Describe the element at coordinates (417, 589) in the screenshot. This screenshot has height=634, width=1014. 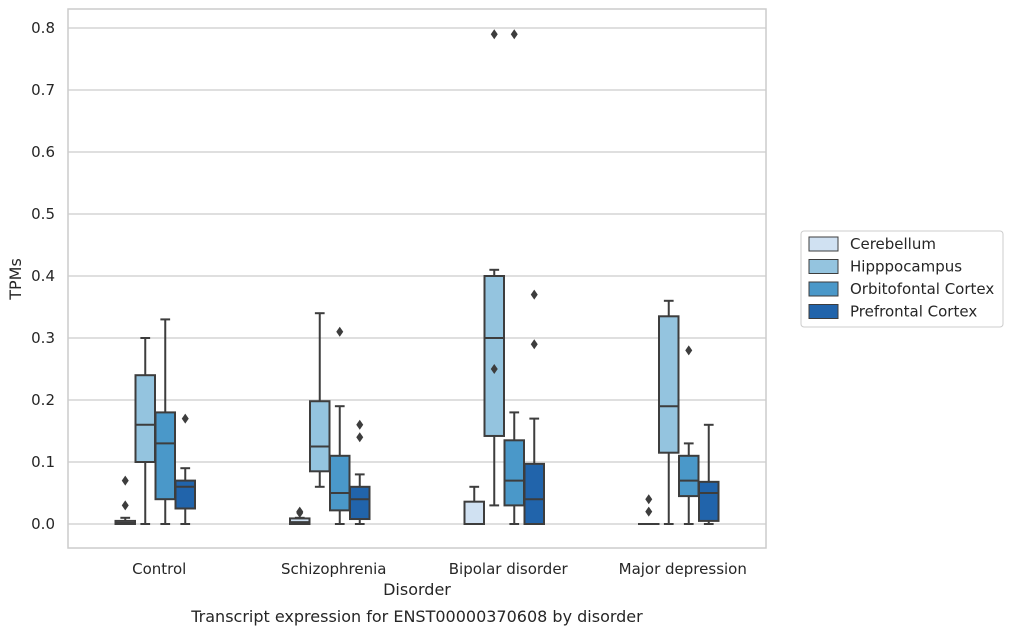
I see `x-axis-title: Disorder` at that location.